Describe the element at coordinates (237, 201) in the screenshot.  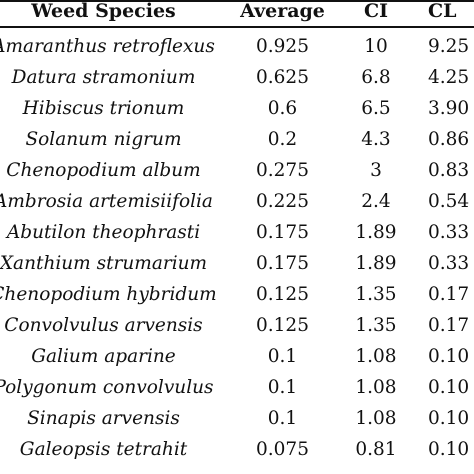
I see `table-row: Ambrosia artemisiifolia 0.225 2.4 0.54` at that location.